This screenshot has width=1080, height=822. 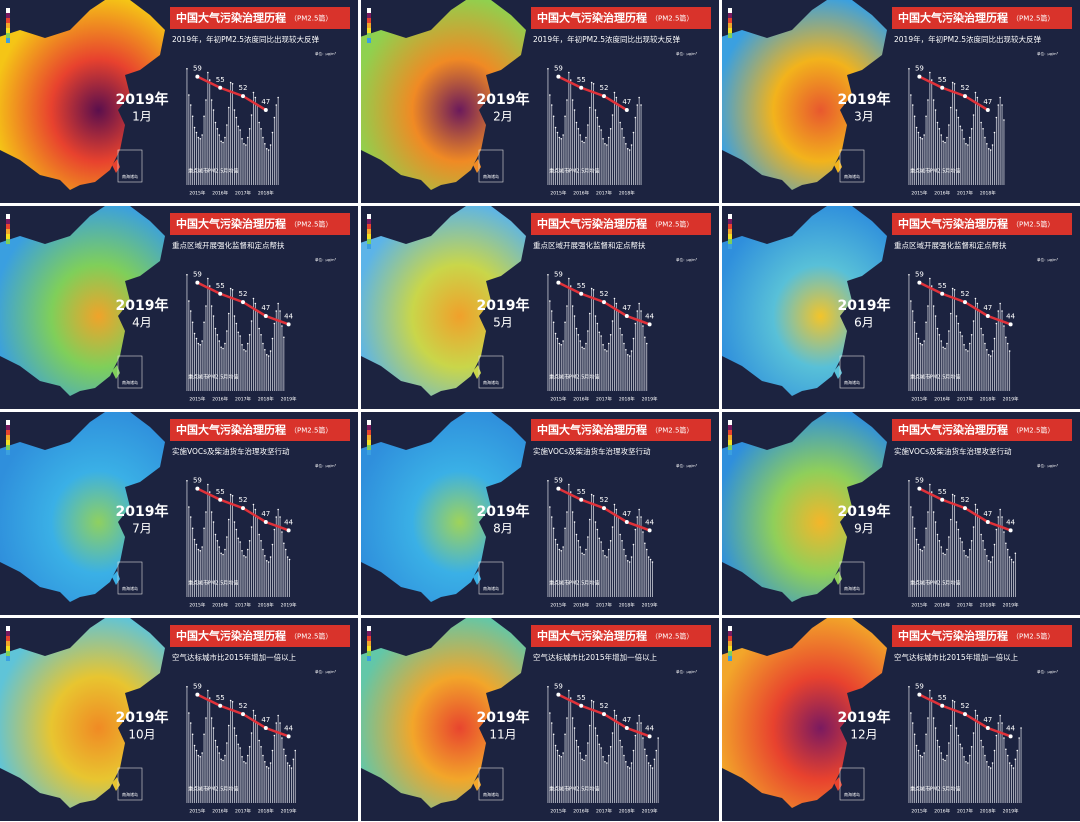 I want to click on annual-line, so click(x=592, y=93).